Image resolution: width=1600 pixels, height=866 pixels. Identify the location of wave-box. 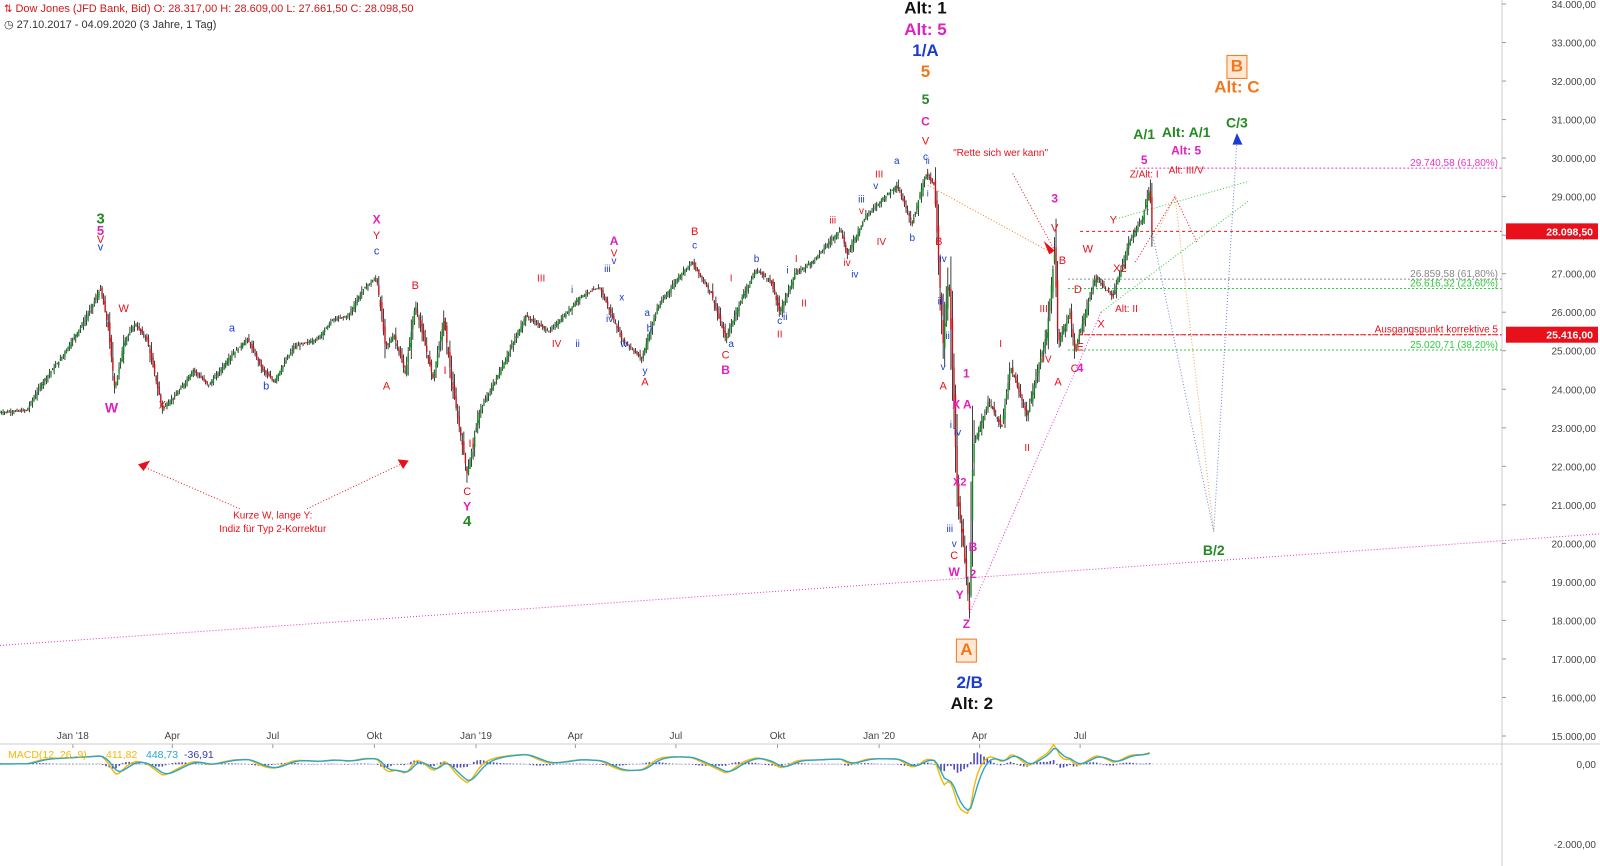
(1237, 66).